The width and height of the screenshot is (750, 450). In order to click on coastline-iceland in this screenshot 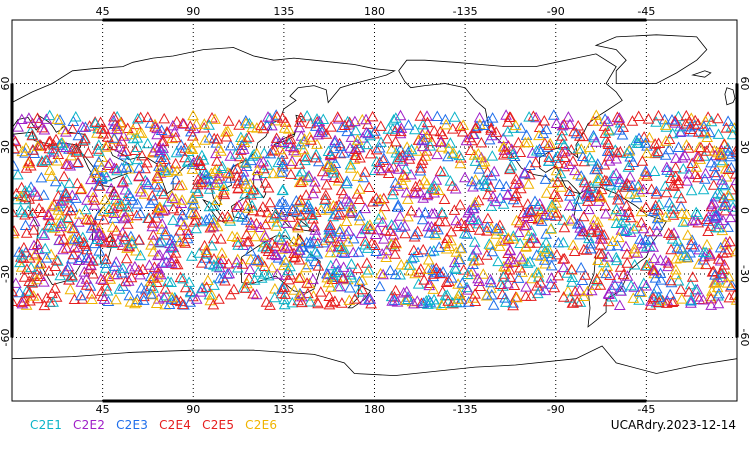, I will do `click(701, 74)`.